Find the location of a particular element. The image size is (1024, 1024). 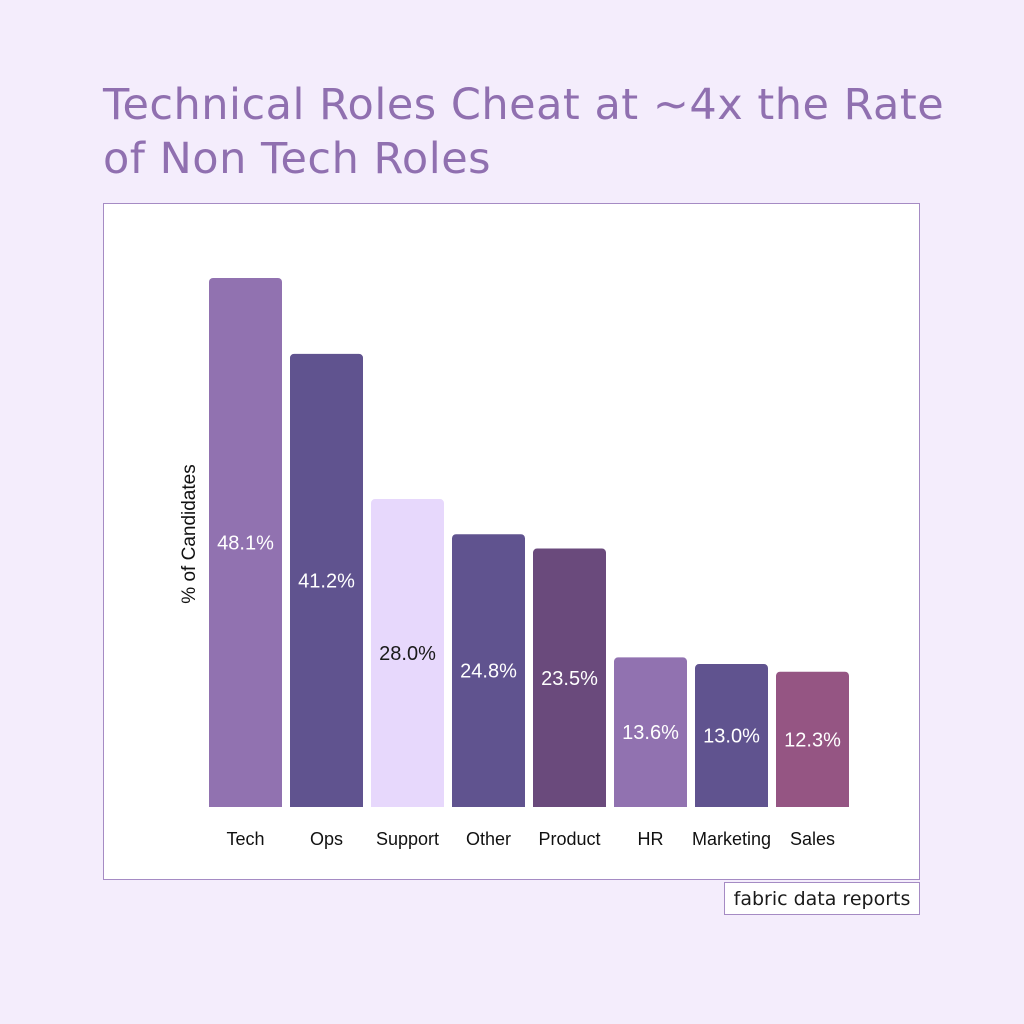

data-label: 13.6% is located at coordinates (650, 733).